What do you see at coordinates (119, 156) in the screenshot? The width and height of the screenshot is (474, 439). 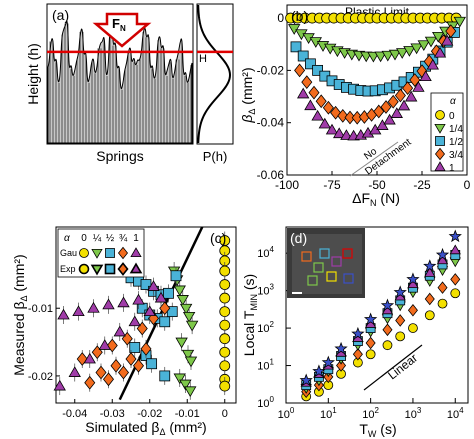 I see `panel-a-xlabel: Springs` at bounding box center [119, 156].